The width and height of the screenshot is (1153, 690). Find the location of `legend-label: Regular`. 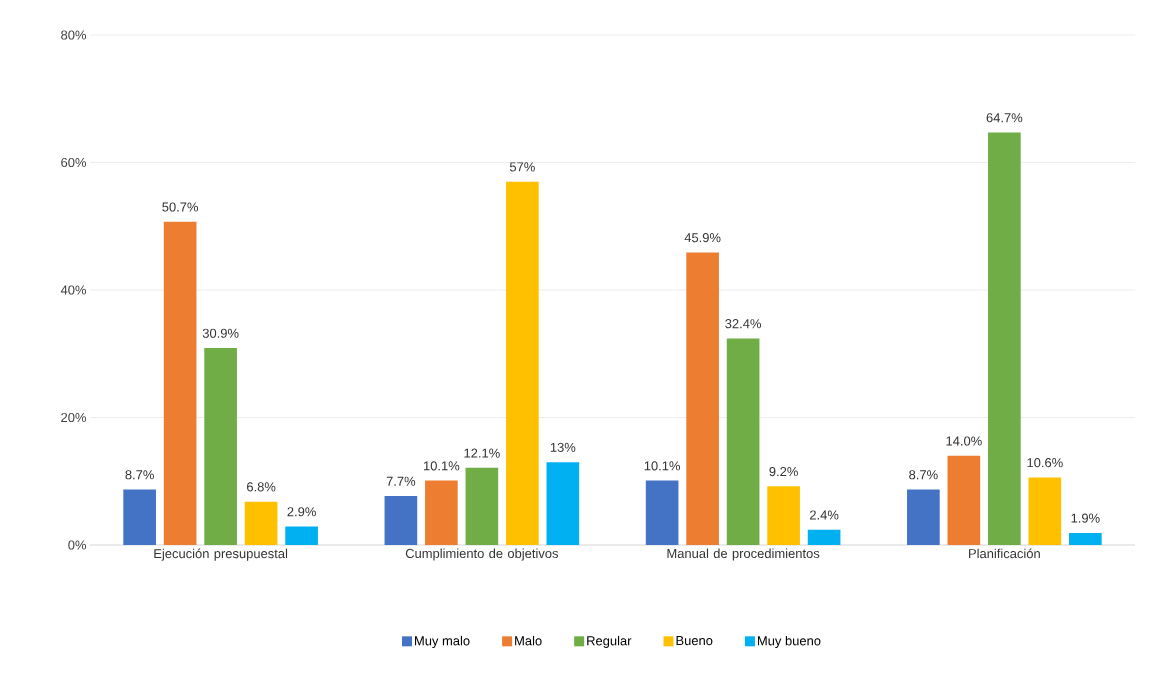

legend-label: Regular is located at coordinates (609, 641).